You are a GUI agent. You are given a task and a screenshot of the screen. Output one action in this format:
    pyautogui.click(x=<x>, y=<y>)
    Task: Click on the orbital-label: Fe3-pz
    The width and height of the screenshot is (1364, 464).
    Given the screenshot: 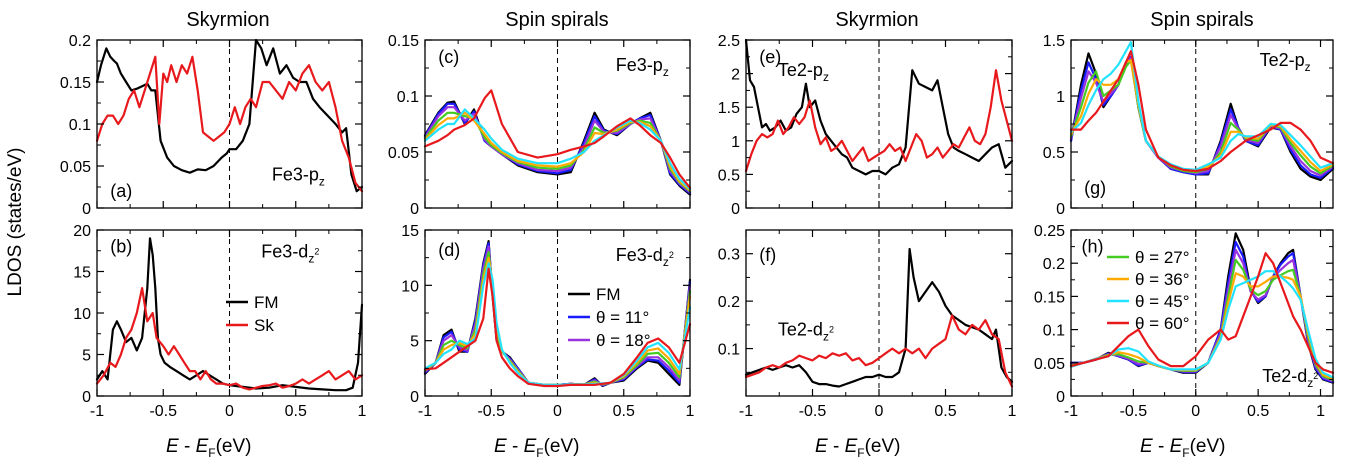 What is the action you would take?
    pyautogui.click(x=298, y=176)
    